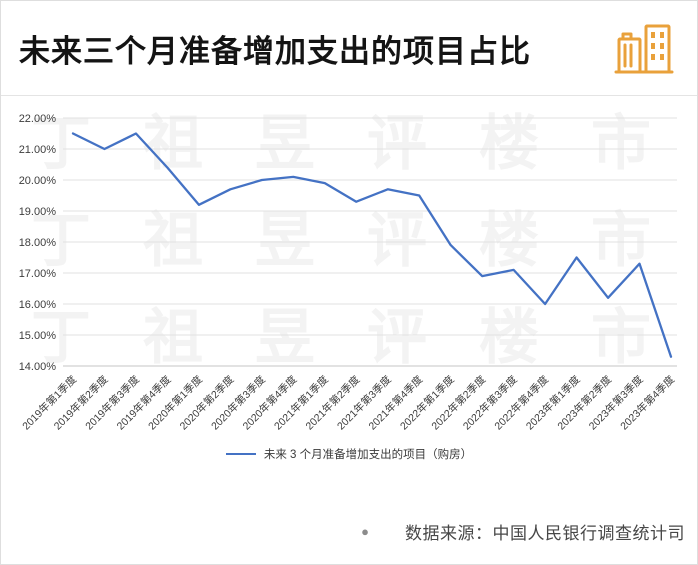  I want to click on y-axis-tick-label: 16.00%, so click(38, 305).